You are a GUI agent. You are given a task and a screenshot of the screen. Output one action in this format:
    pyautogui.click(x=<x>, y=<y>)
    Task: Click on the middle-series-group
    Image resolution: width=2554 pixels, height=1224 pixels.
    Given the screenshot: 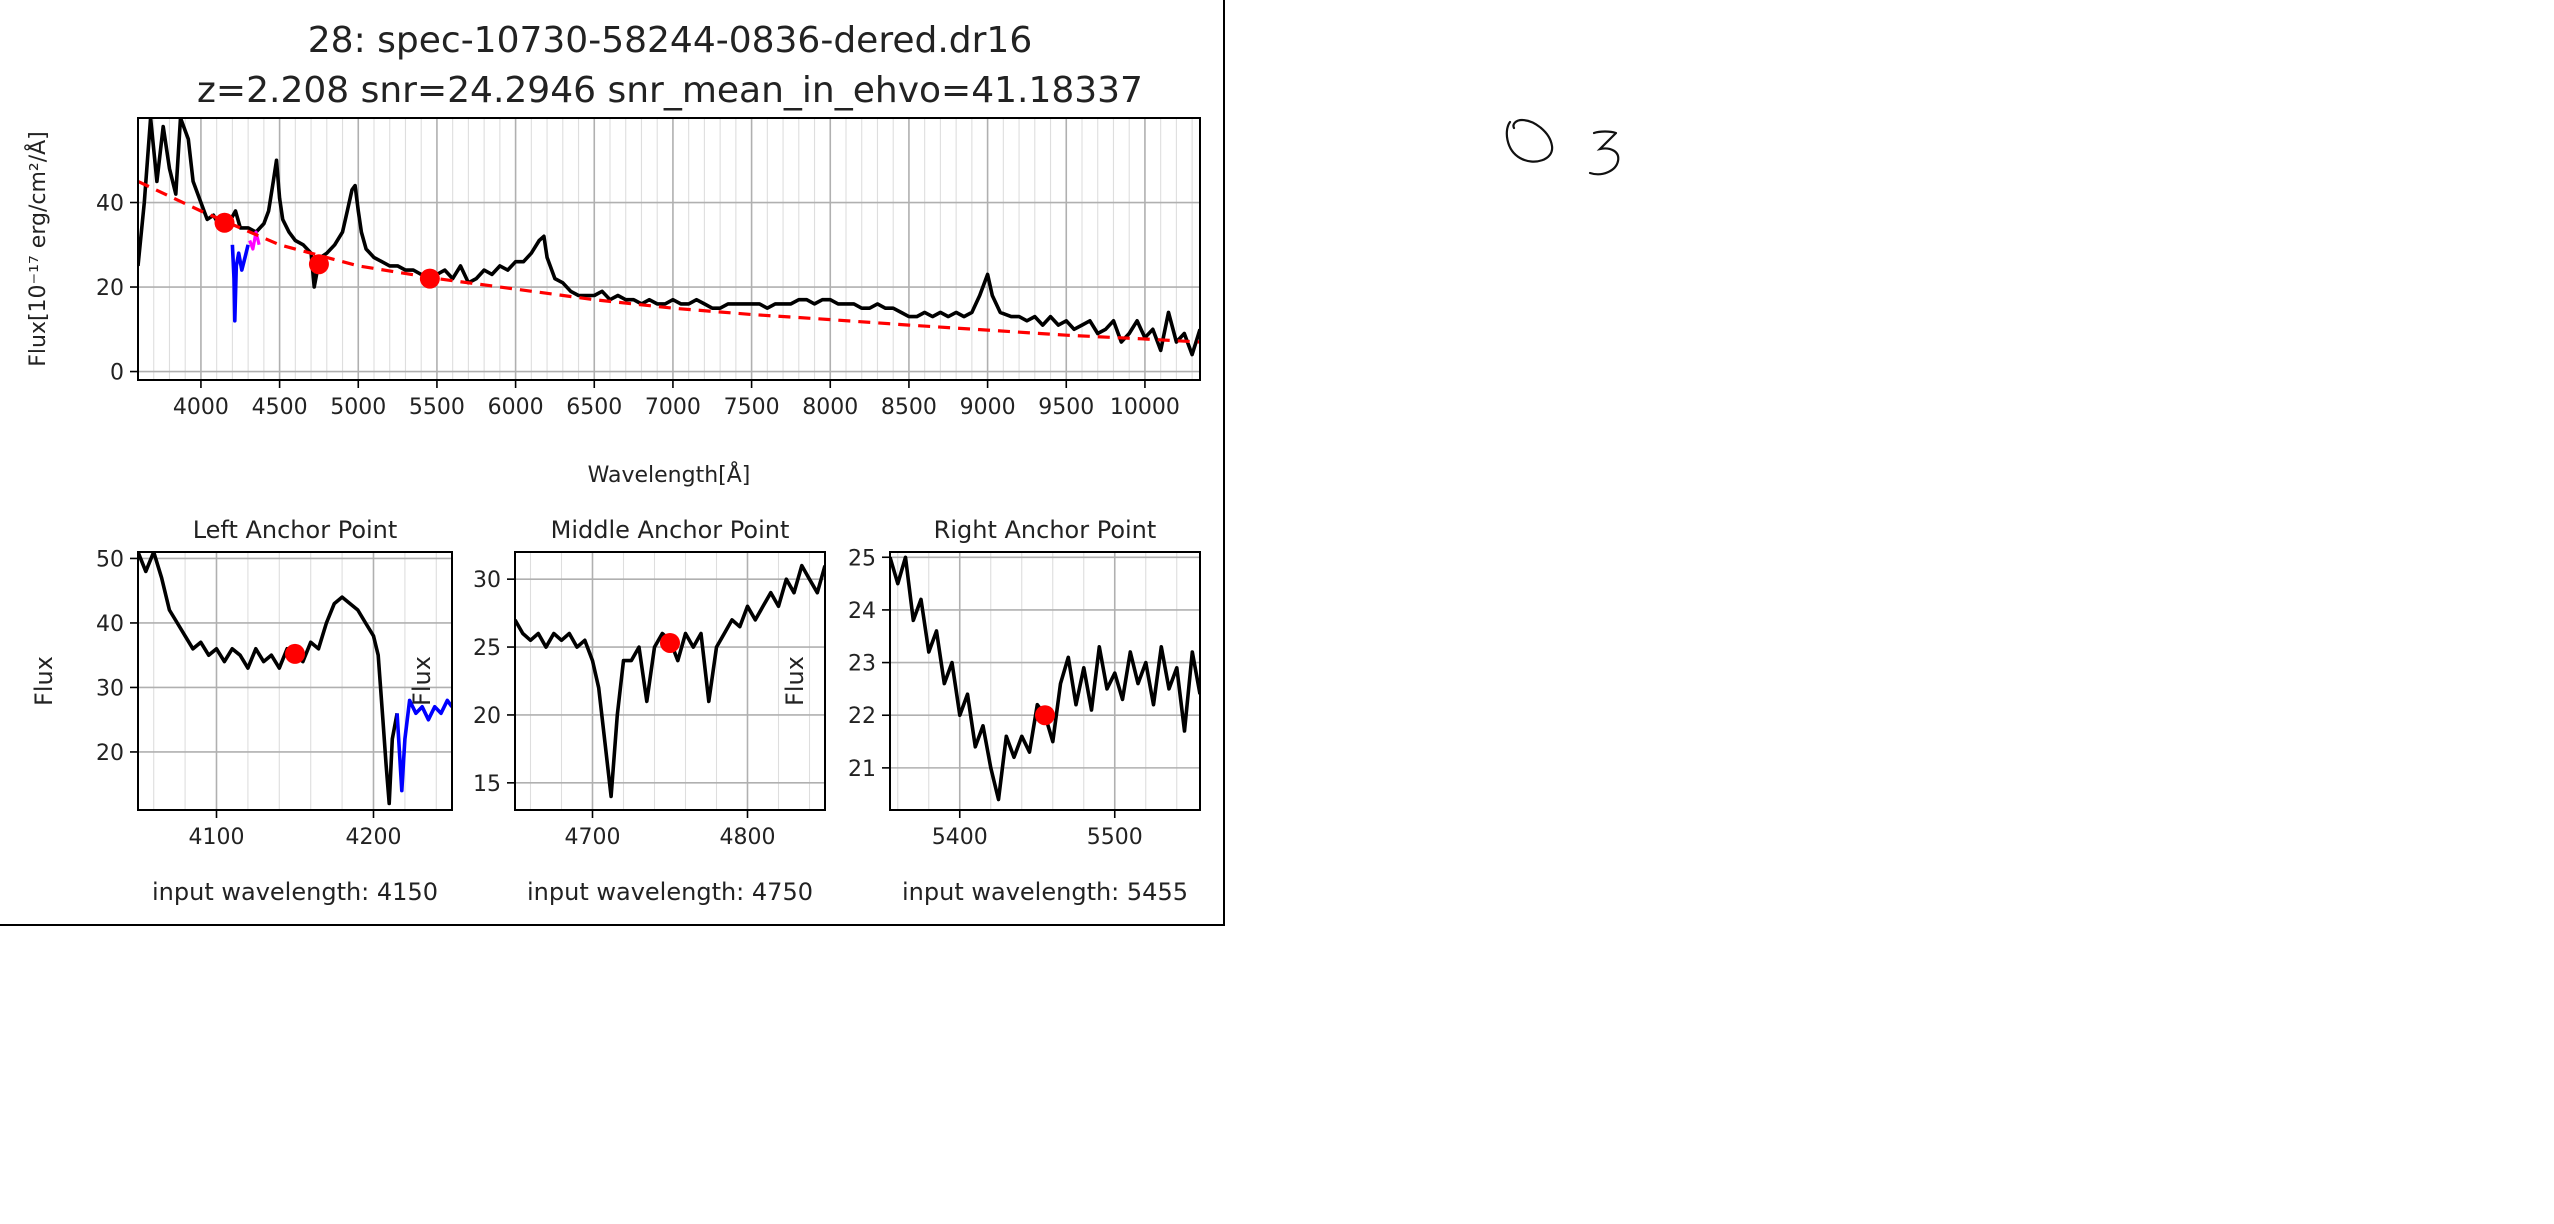 What is the action you would take?
    pyautogui.click(x=670, y=681)
    